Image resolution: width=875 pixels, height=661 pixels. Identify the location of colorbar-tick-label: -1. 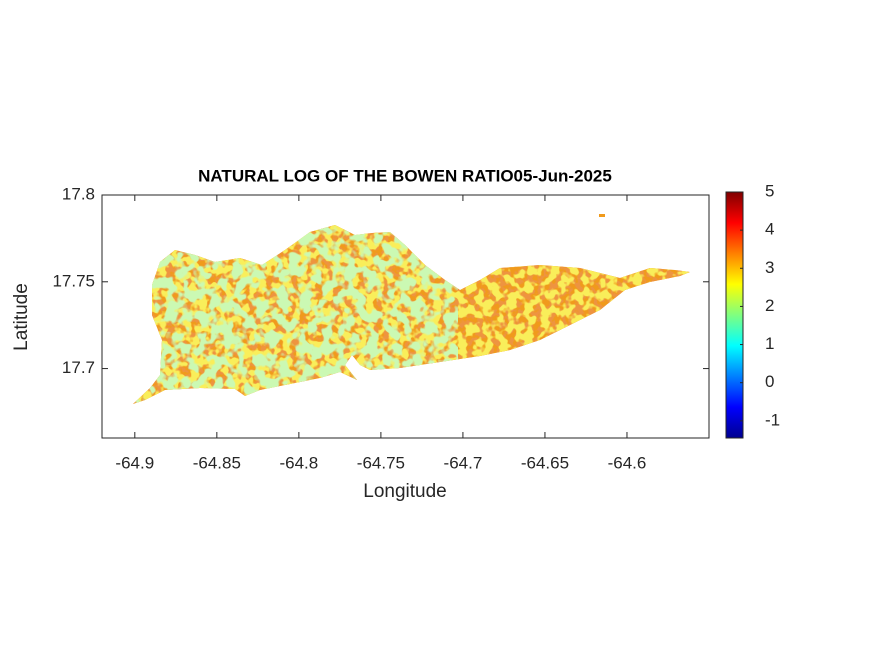
(772, 419).